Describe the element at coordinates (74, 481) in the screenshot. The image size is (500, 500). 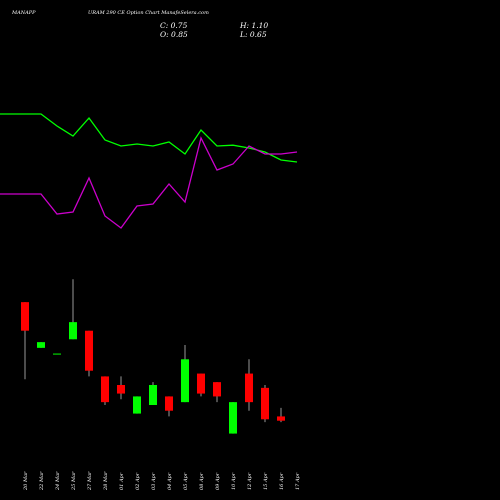
I see `x-tick-label: 25 Mar` at that location.